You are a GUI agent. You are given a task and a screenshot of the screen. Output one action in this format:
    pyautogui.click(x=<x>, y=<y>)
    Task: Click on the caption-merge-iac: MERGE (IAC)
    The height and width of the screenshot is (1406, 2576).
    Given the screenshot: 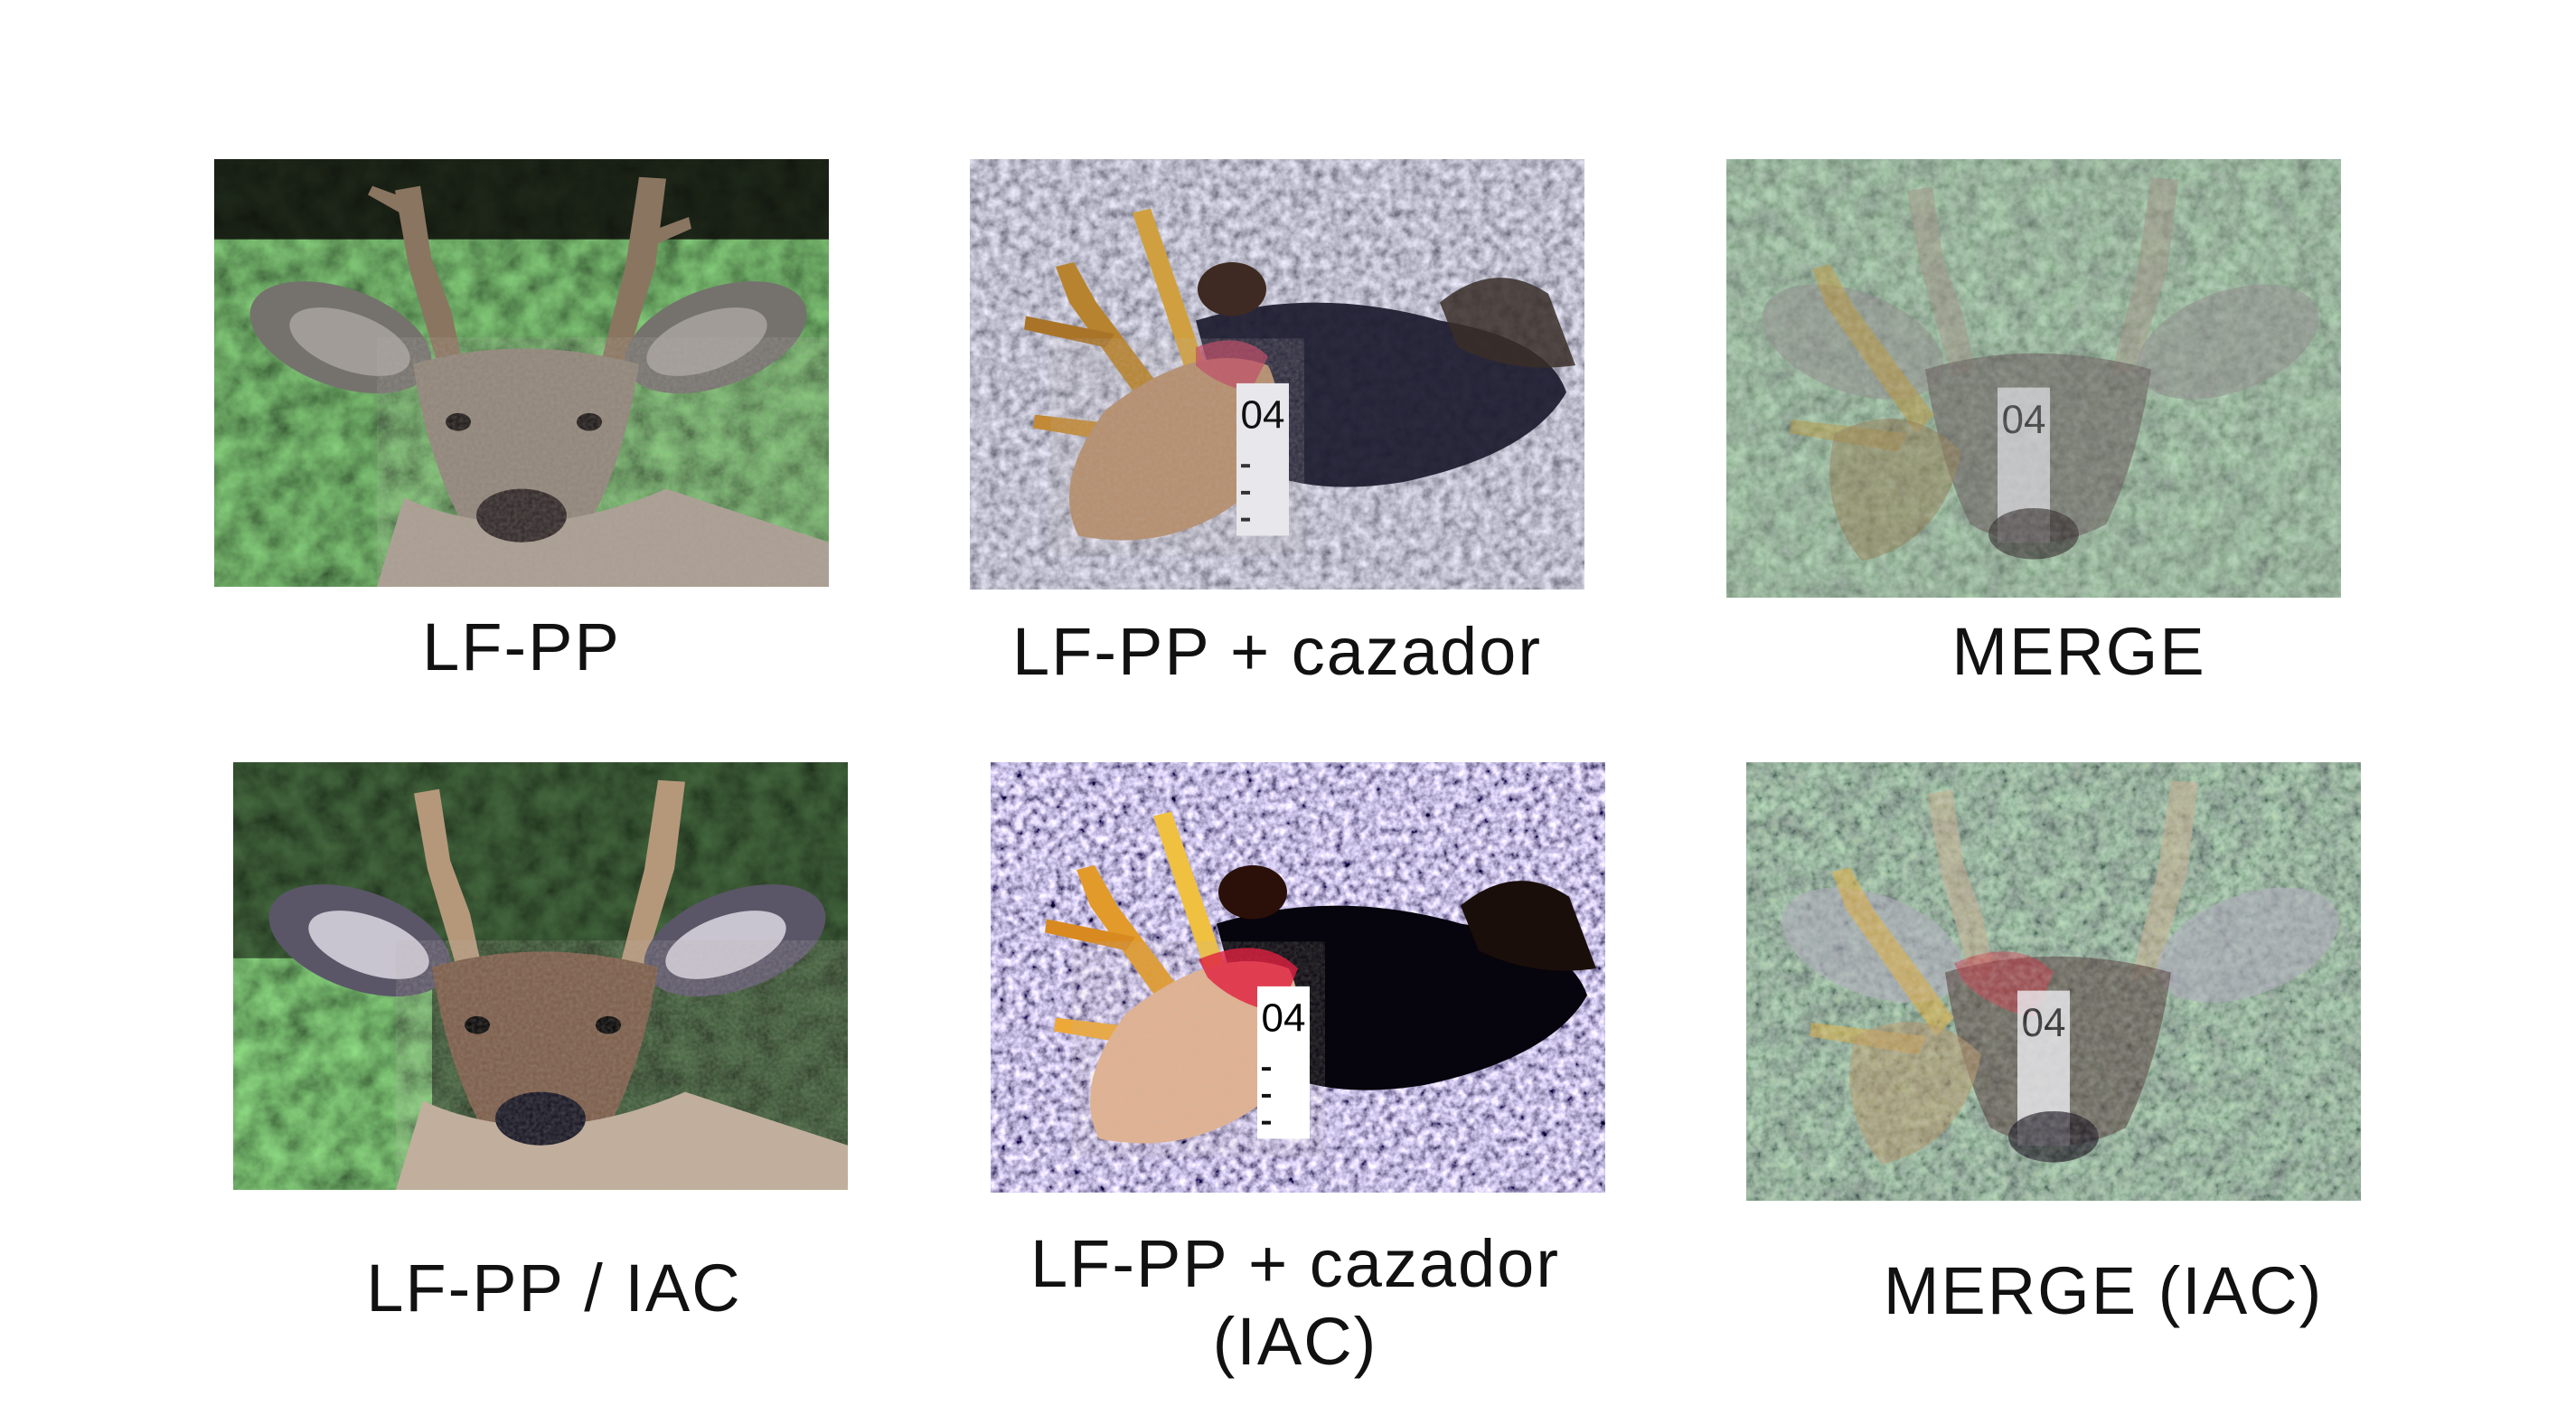 What is the action you would take?
    pyautogui.click(x=2103, y=1290)
    